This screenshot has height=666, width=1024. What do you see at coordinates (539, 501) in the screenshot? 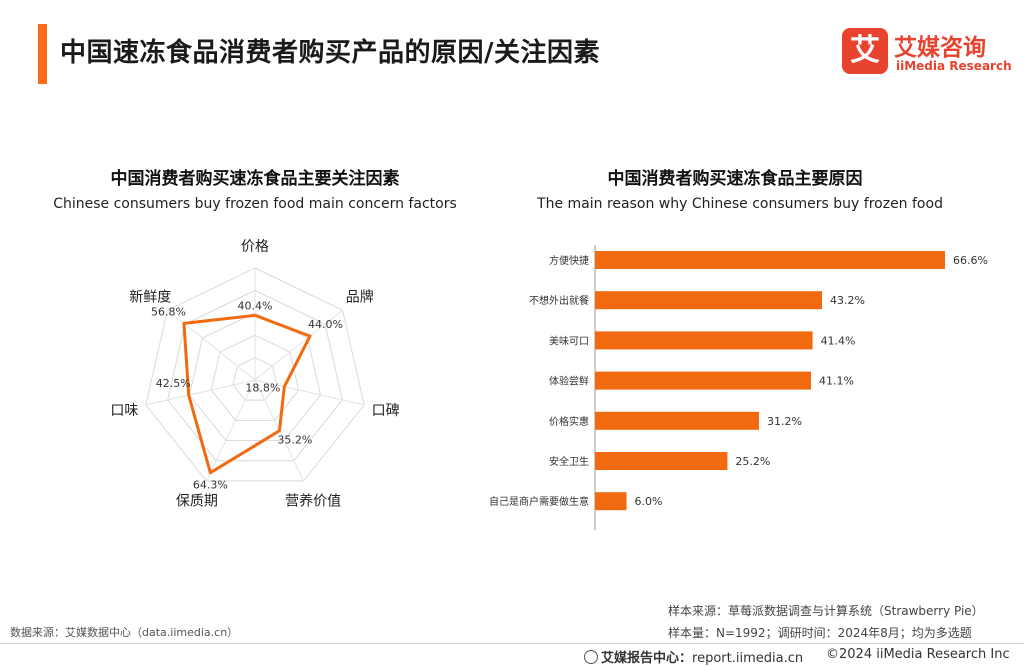
I see `bar-category-label: 自己是商户需要做生意` at bounding box center [539, 501].